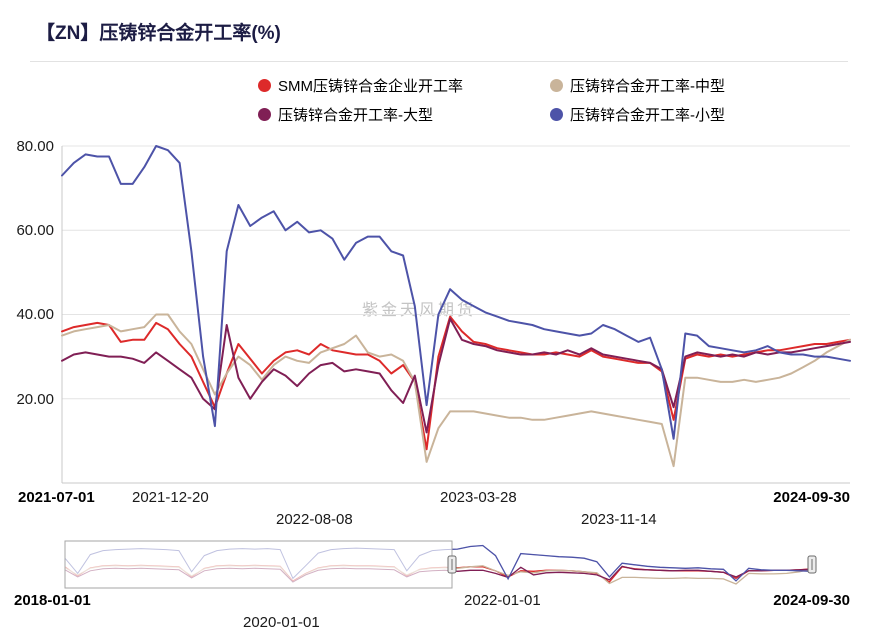 This screenshot has height=640, width=878. Describe the element at coordinates (502, 600) in the screenshot. I see `navigator-tick-2: 2022-01-01` at that location.